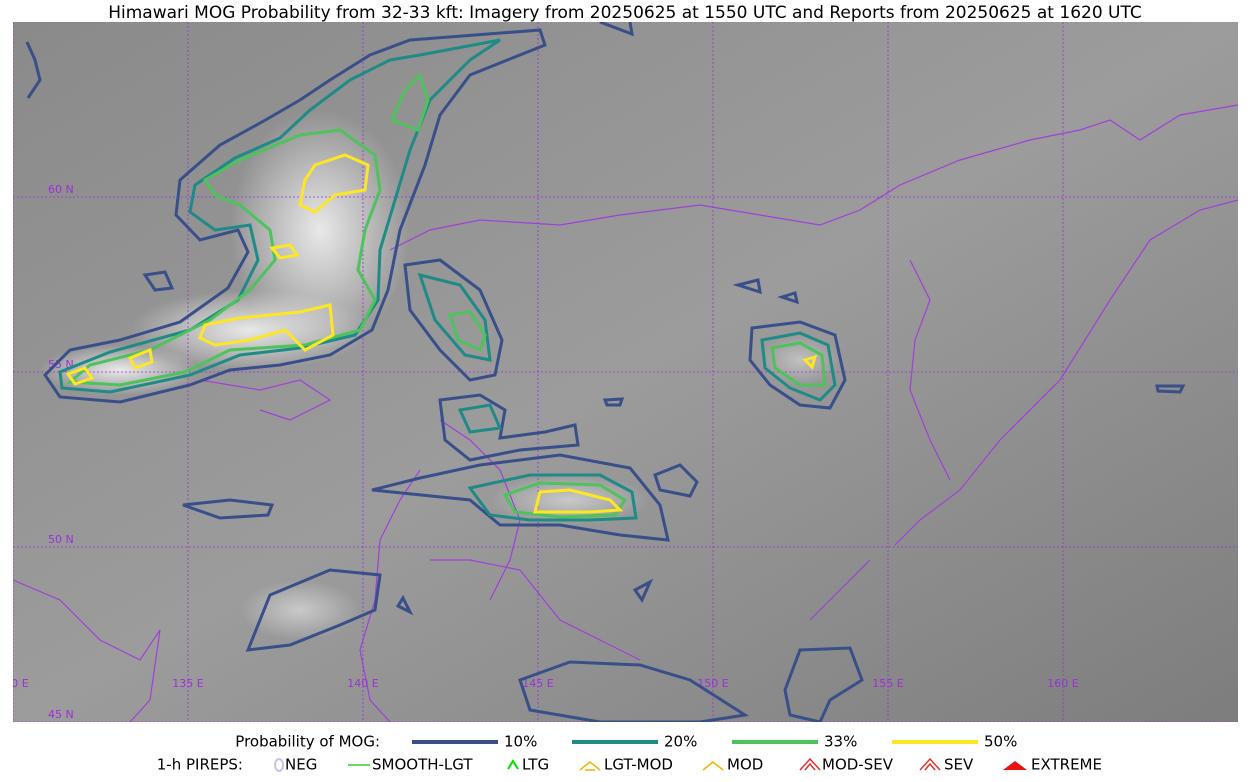 This screenshot has height=782, width=1250. Describe the element at coordinates (712, 683) in the screenshot. I see `lon-label: 150 E` at that location.